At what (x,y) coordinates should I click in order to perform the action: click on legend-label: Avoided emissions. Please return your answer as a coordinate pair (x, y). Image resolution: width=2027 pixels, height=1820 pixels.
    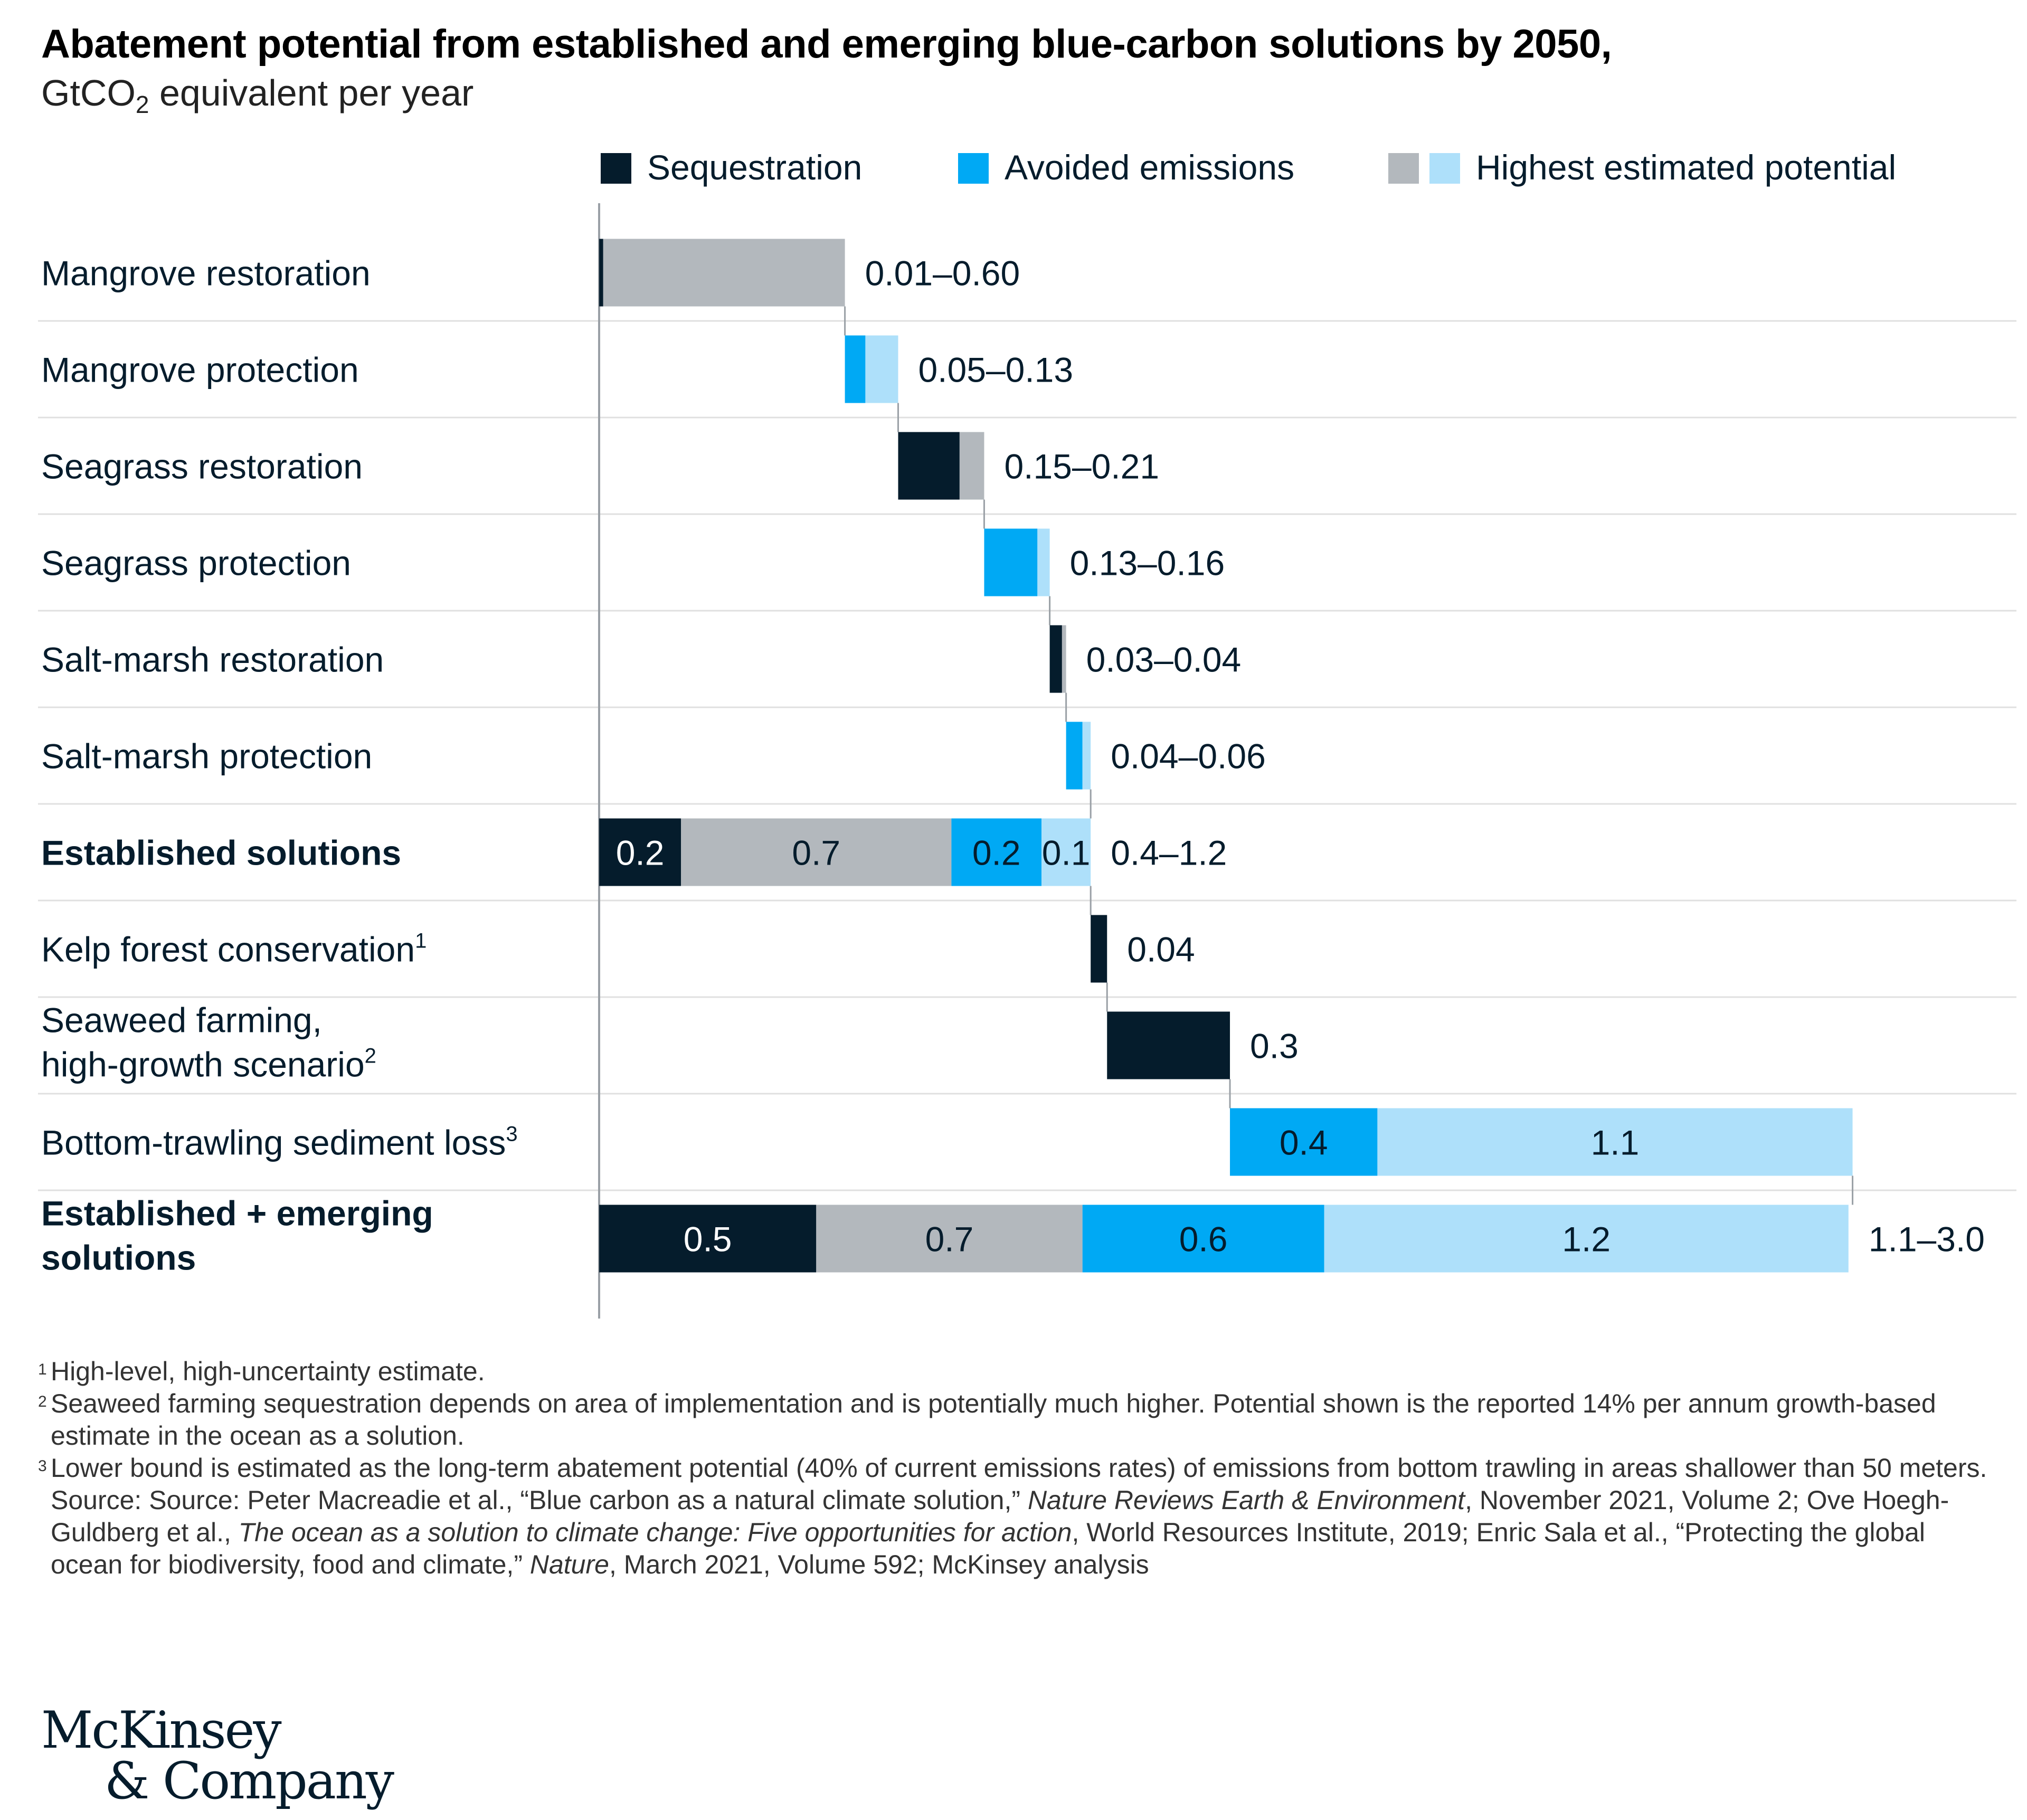
    Looking at the image, I should click on (1149, 167).